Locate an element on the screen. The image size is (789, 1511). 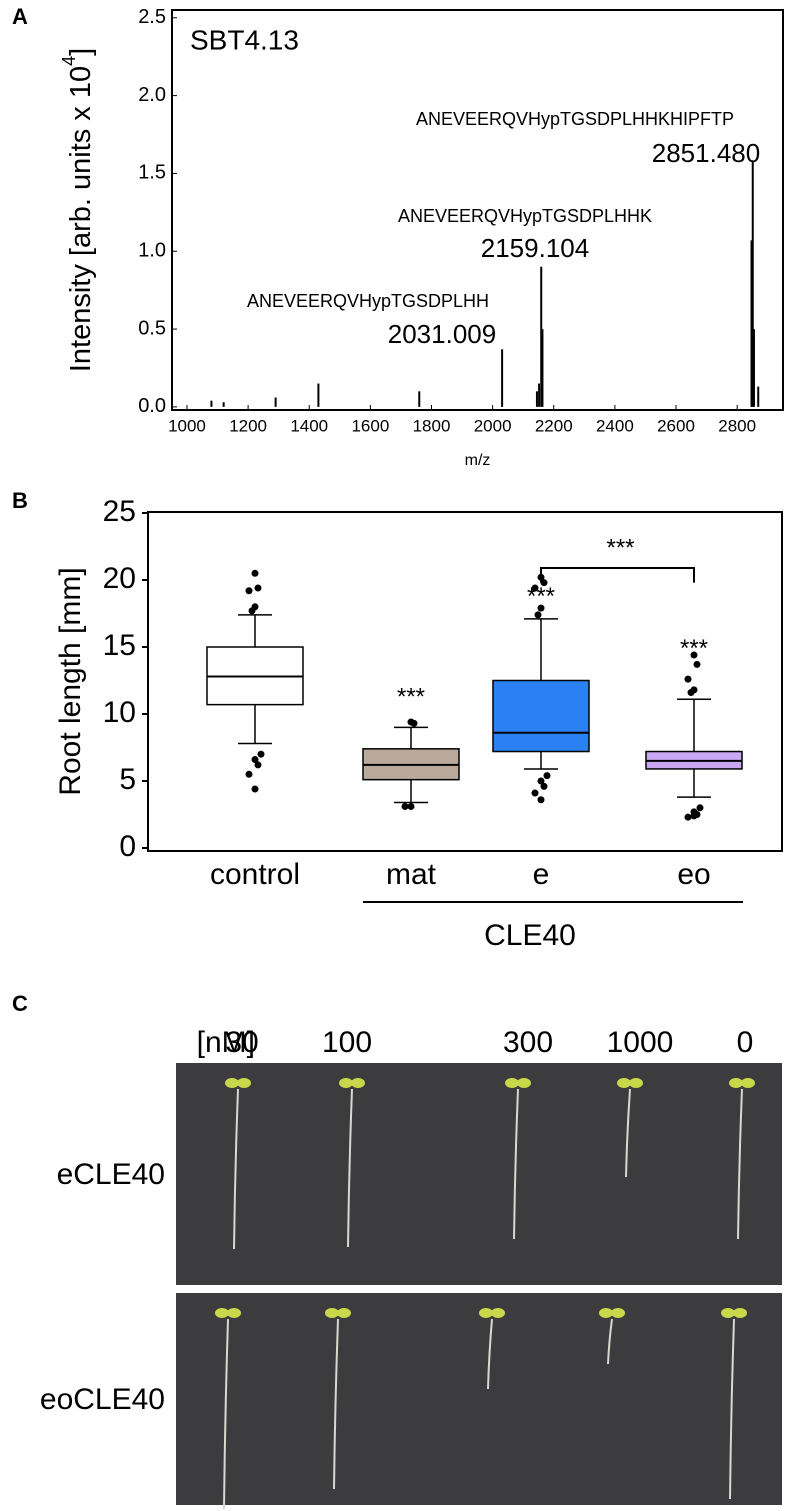
x-tick-label: 2200 is located at coordinates (554, 425).